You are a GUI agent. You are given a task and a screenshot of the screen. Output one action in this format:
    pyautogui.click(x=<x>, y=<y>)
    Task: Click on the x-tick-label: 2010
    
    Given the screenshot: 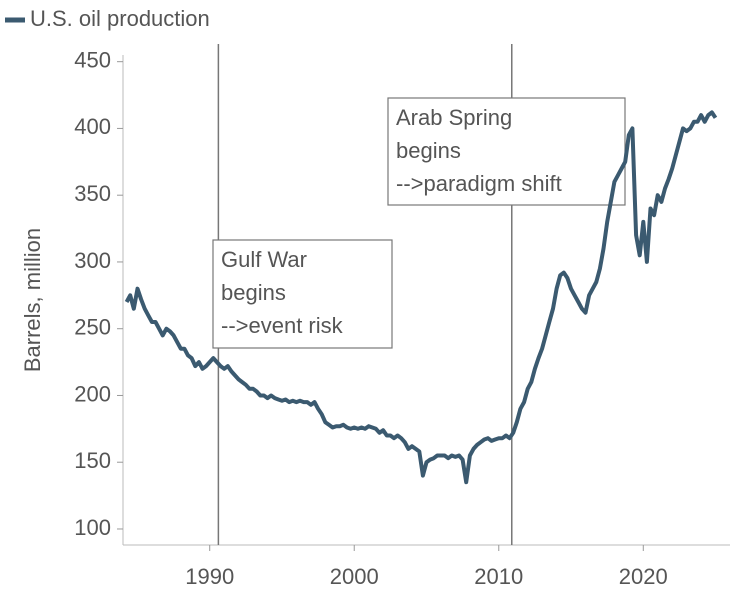 What is the action you would take?
    pyautogui.click(x=498, y=576)
    